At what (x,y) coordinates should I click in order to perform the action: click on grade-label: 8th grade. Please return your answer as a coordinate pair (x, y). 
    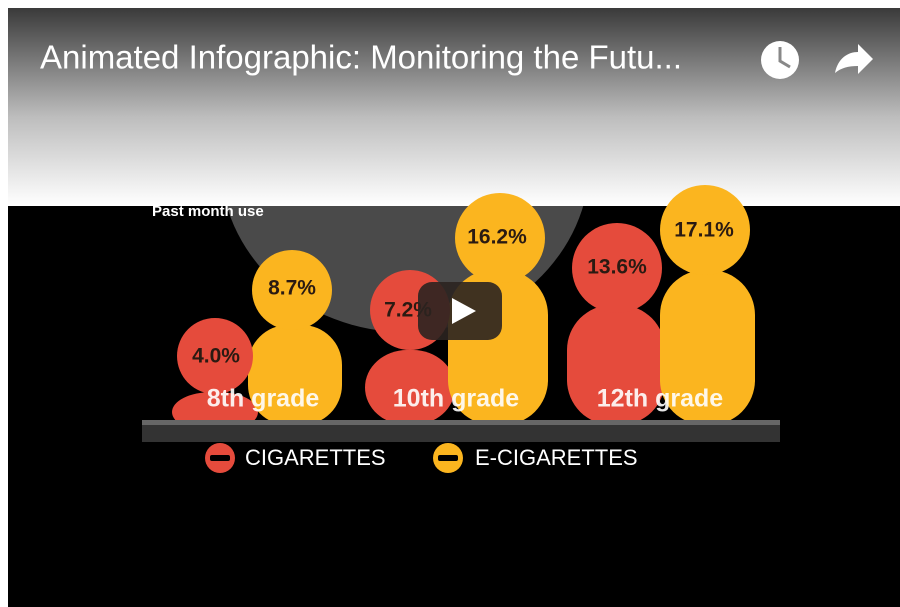
    Looking at the image, I should click on (263, 399).